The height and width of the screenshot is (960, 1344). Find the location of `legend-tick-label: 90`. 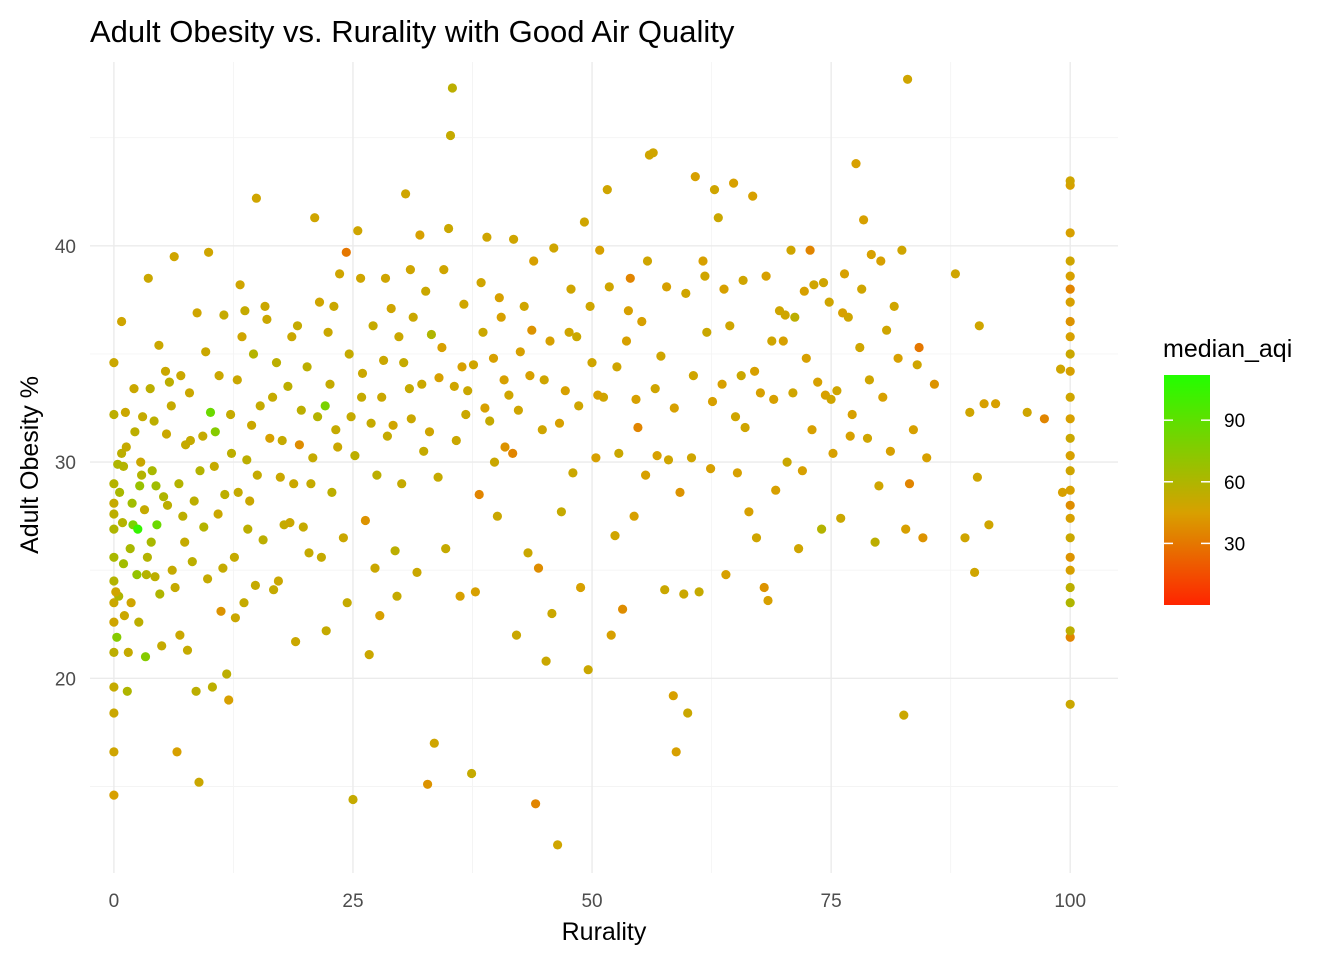

legend-tick-label: 90 is located at coordinates (1234, 421).